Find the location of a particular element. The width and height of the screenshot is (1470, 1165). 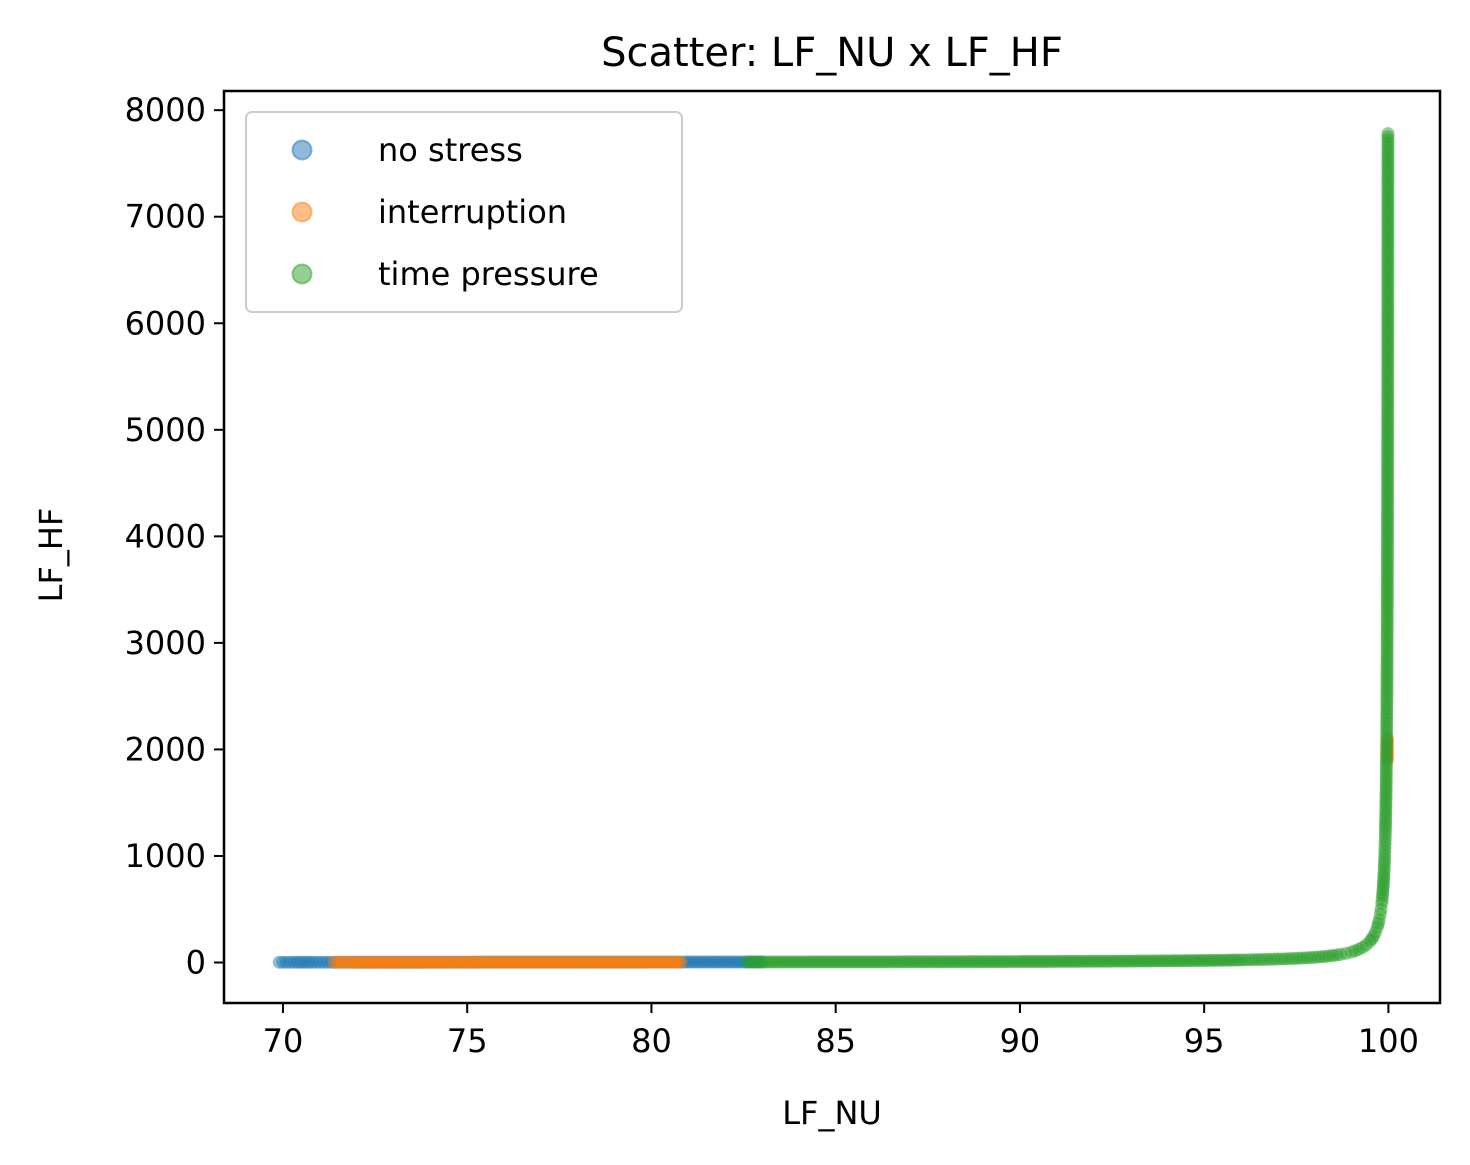

legend-marker-interruption is located at coordinates (302, 212).